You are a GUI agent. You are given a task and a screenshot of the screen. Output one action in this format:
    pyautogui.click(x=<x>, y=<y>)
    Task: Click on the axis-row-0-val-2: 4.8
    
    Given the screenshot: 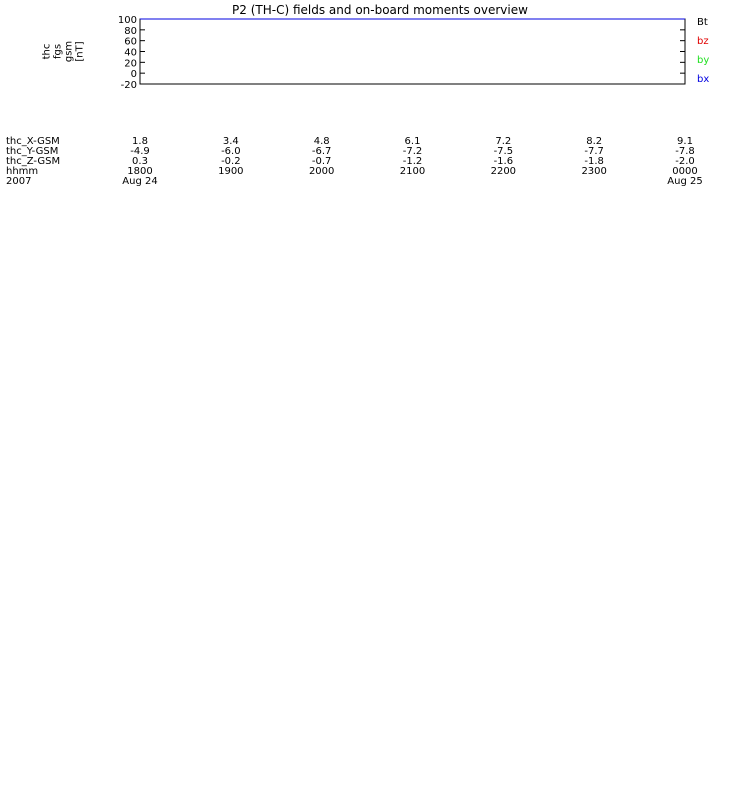 What is the action you would take?
    pyautogui.click(x=322, y=141)
    